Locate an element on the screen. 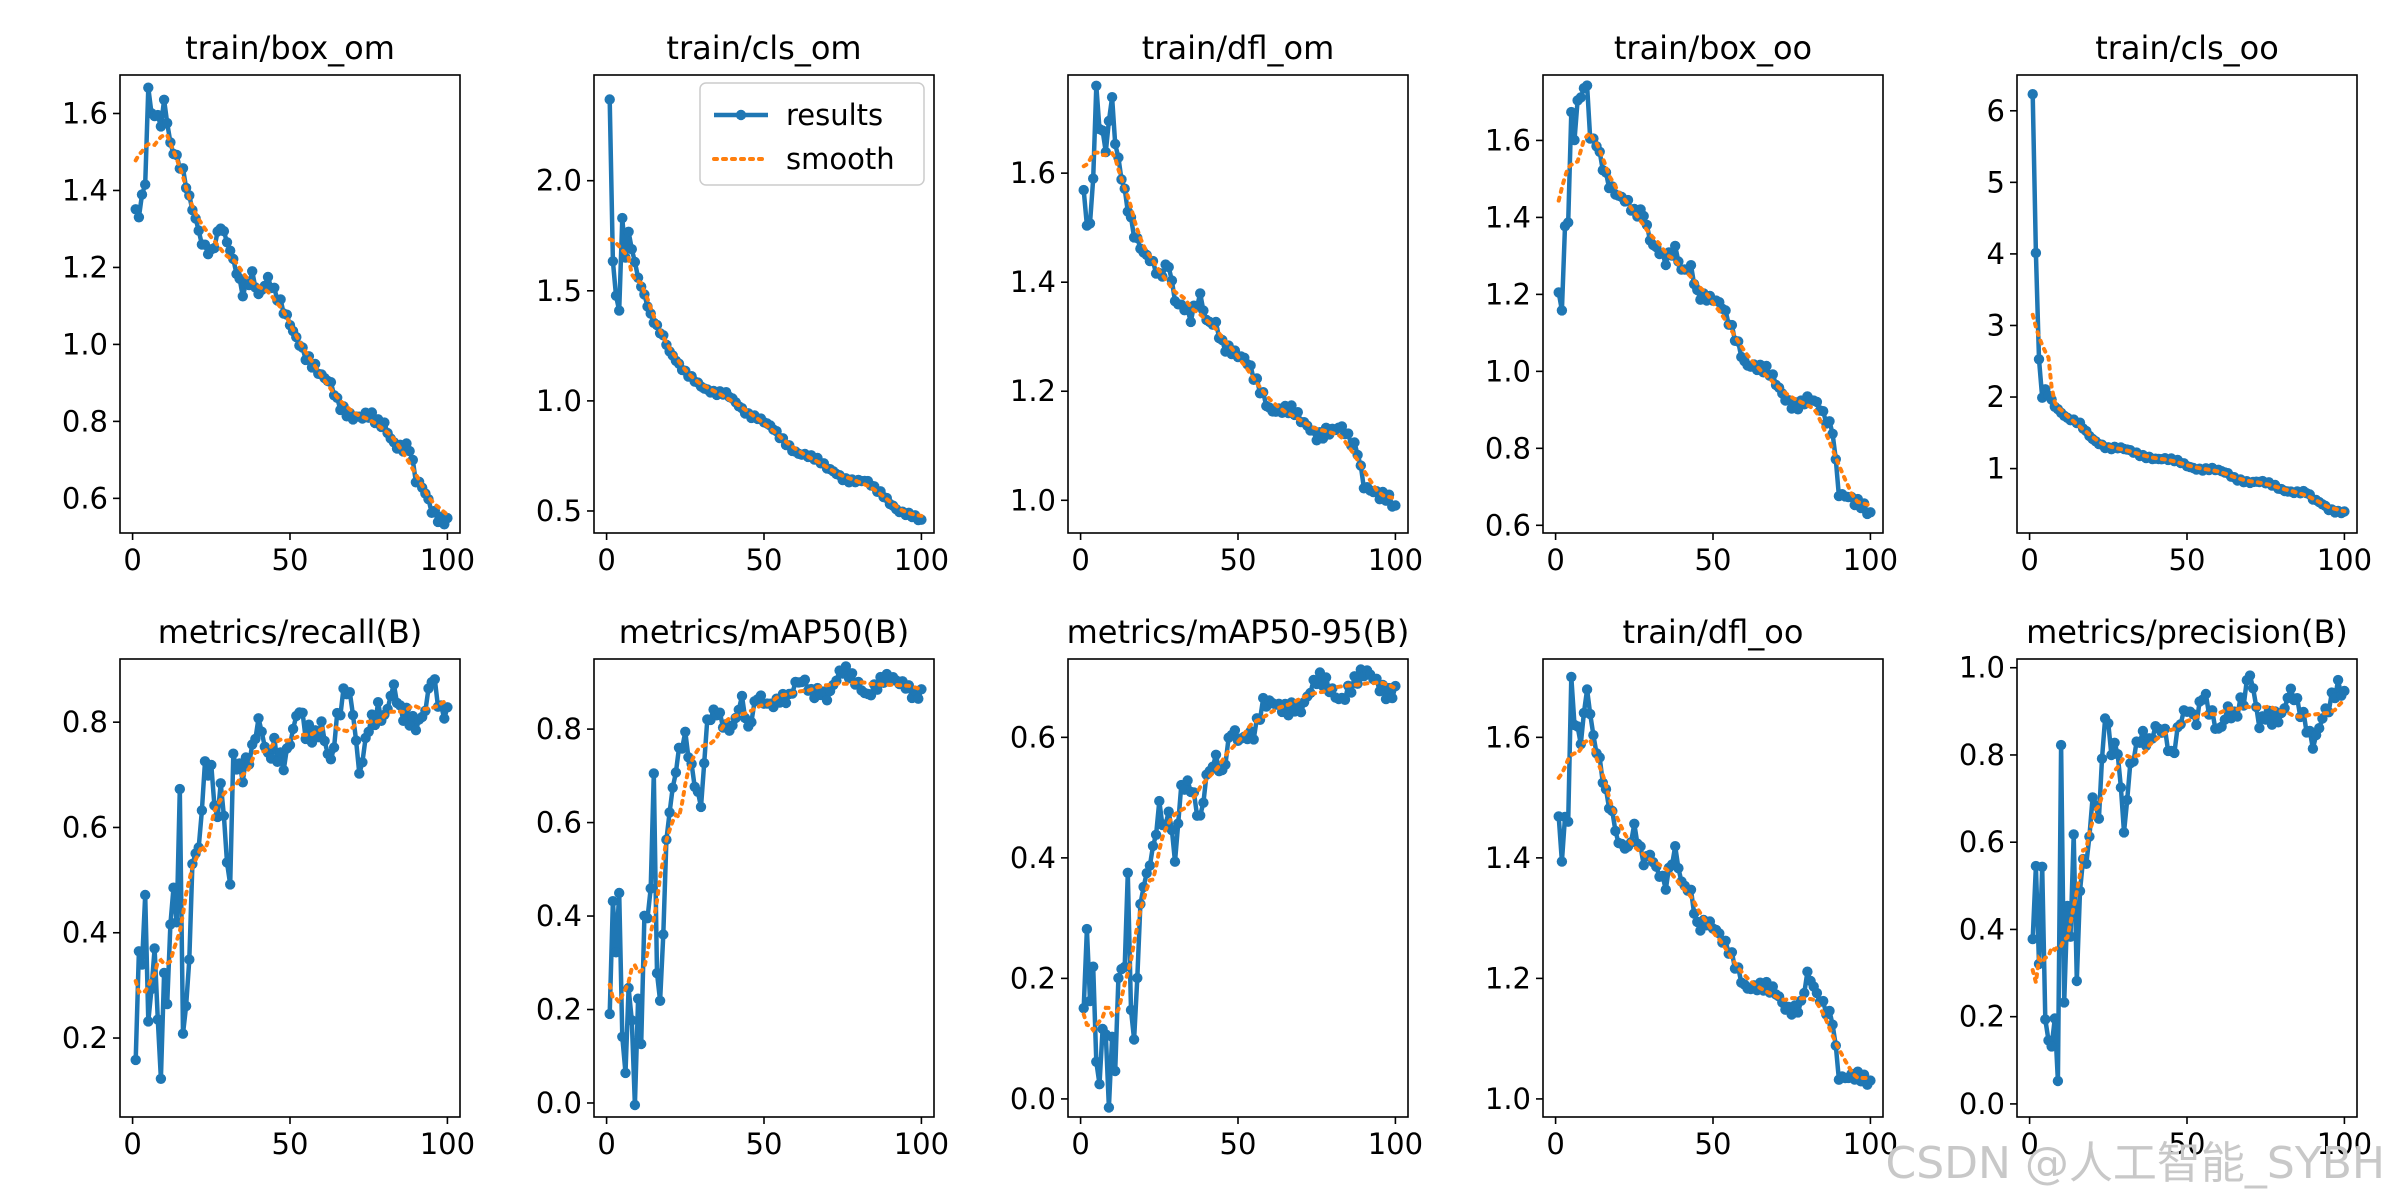 The width and height of the screenshot is (2400, 1200). subplot-title: train/dfl_om is located at coordinates (1238, 48).